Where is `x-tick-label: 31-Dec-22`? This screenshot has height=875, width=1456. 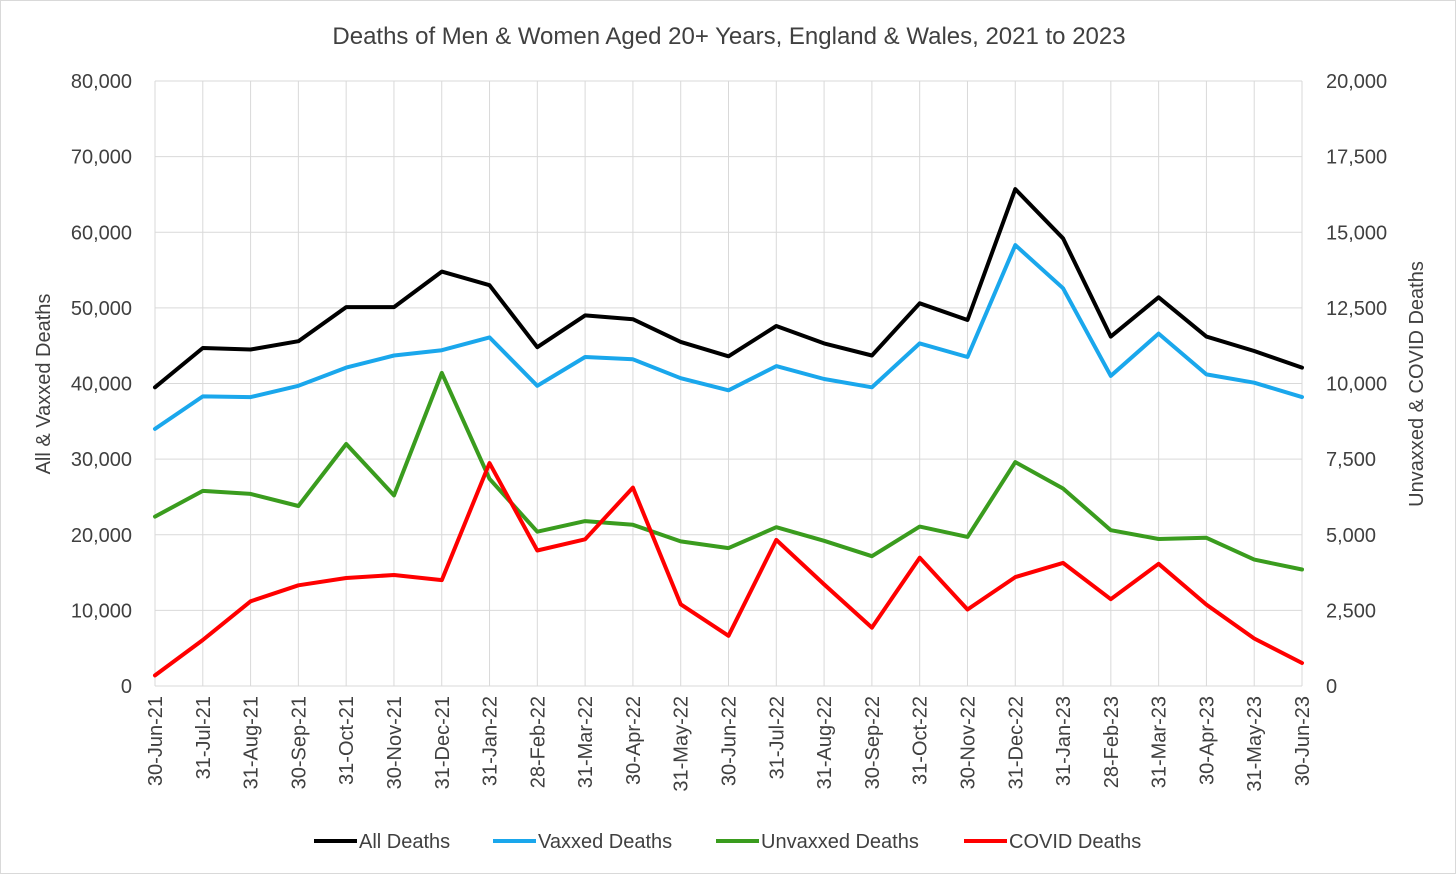 x-tick-label: 31-Dec-22 is located at coordinates (1016, 742).